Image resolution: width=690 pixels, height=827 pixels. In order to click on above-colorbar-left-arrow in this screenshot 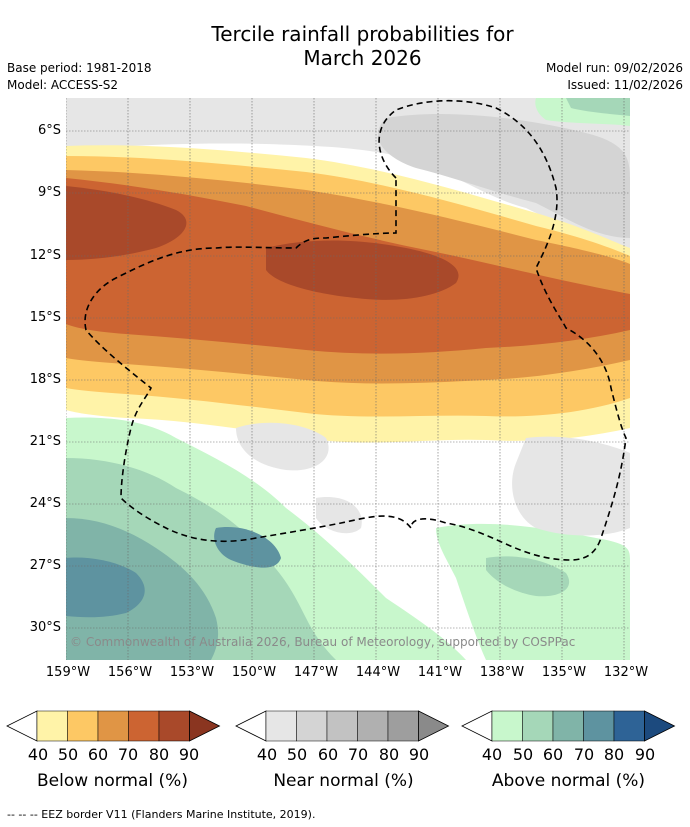, I will do `click(477, 726)`.